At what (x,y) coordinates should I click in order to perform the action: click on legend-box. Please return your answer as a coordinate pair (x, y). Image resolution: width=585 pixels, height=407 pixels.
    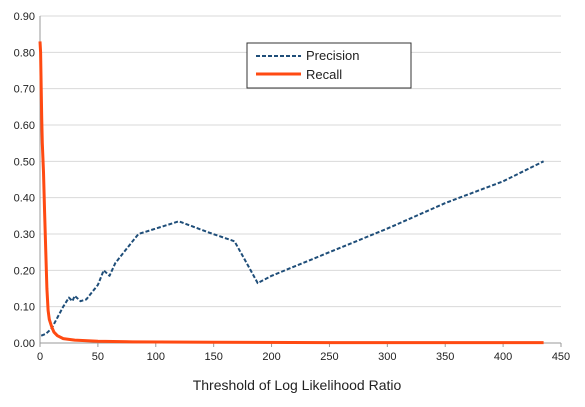
    Looking at the image, I should click on (329, 65).